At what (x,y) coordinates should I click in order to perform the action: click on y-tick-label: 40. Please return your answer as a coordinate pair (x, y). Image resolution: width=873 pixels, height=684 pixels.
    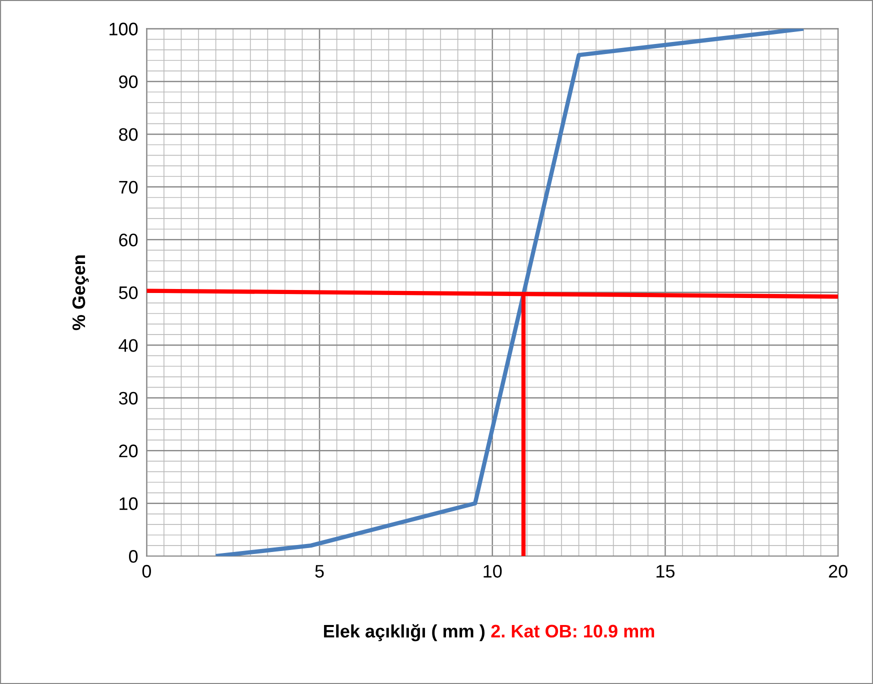
    Looking at the image, I should click on (128, 345).